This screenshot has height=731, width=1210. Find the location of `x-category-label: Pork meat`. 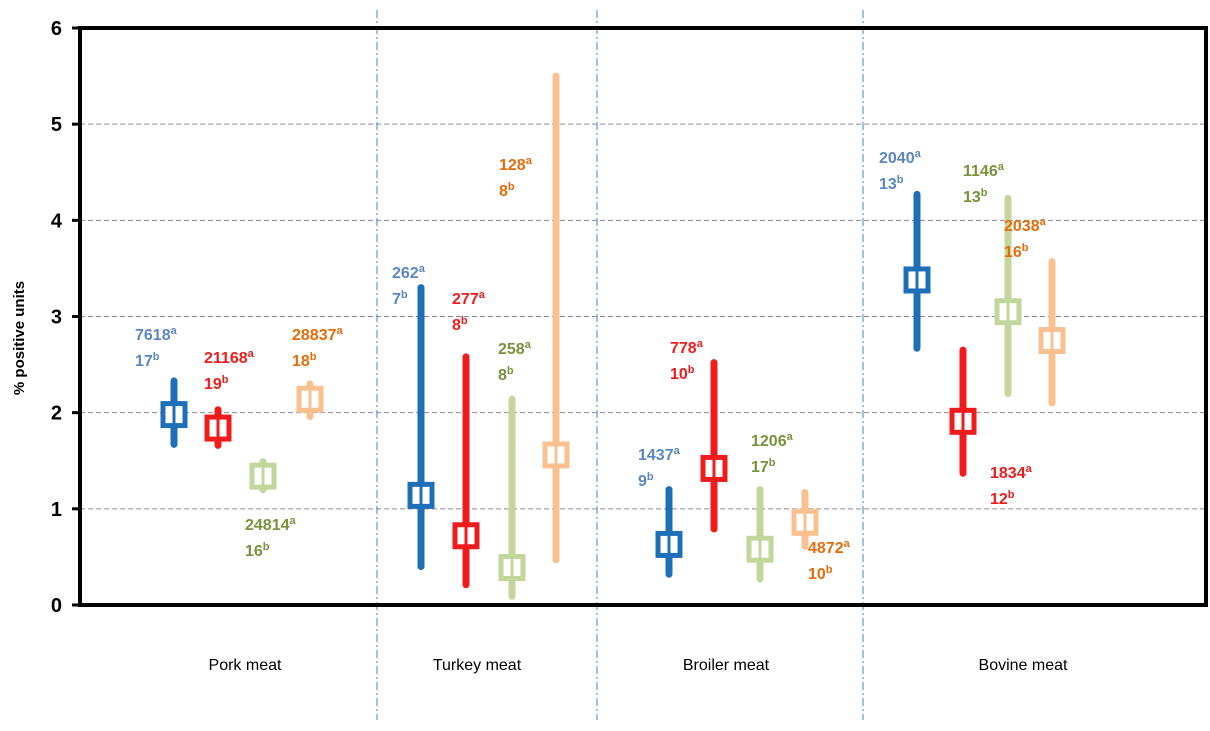

x-category-label: Pork meat is located at coordinates (245, 665).